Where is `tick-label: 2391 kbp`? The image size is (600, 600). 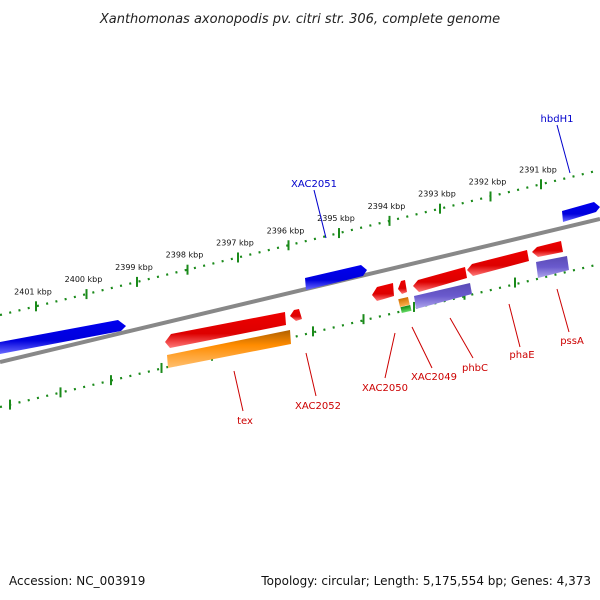 tick-label: 2391 kbp is located at coordinates (538, 169).